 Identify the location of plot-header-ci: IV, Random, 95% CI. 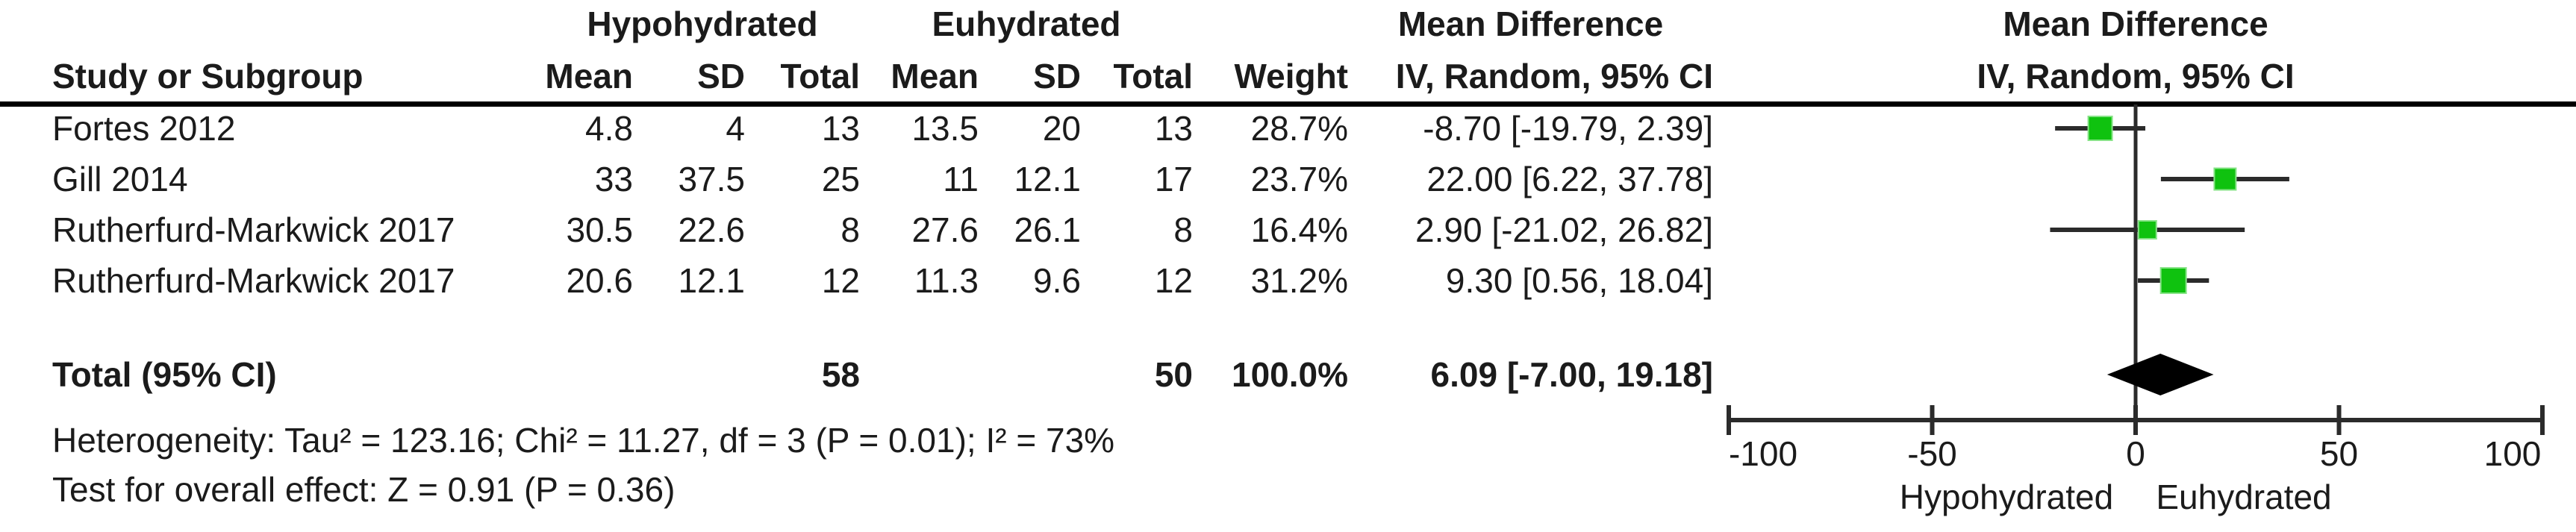
(2136, 76).